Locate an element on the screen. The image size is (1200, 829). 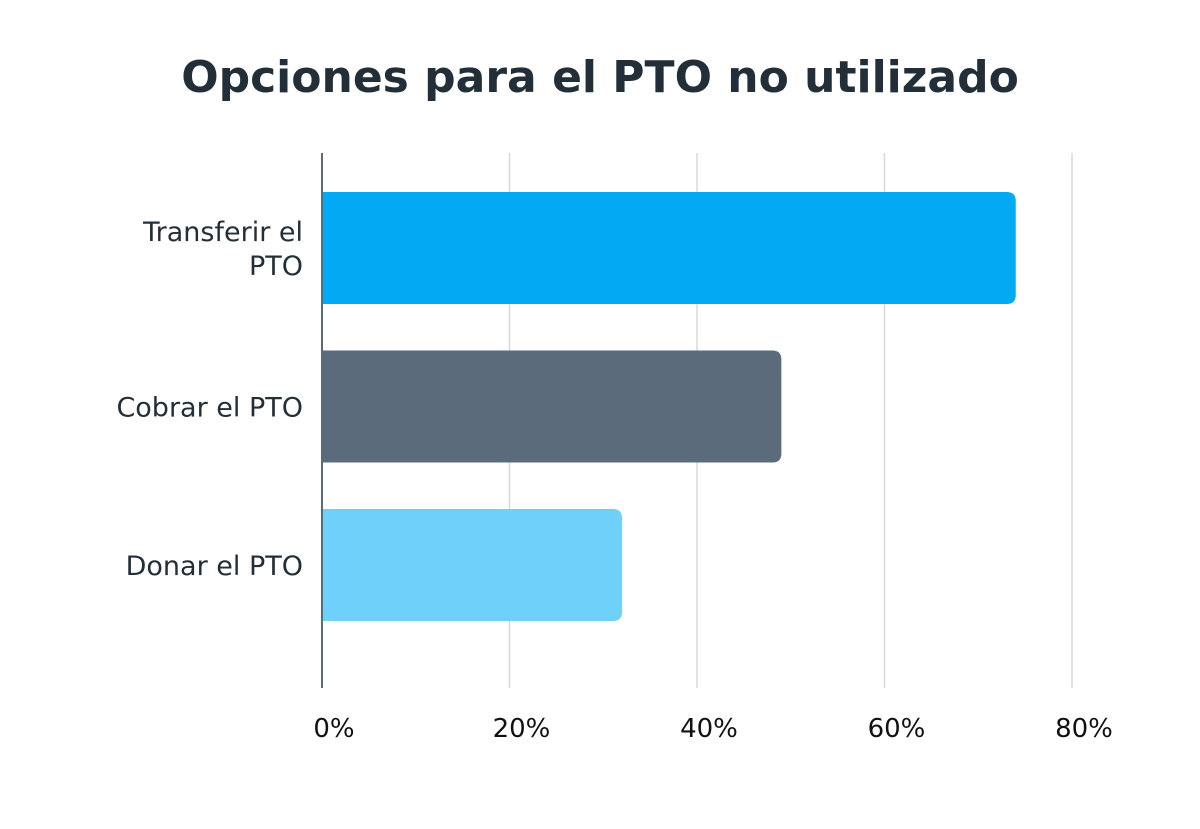
x-tick-label: 0% is located at coordinates (333, 729).